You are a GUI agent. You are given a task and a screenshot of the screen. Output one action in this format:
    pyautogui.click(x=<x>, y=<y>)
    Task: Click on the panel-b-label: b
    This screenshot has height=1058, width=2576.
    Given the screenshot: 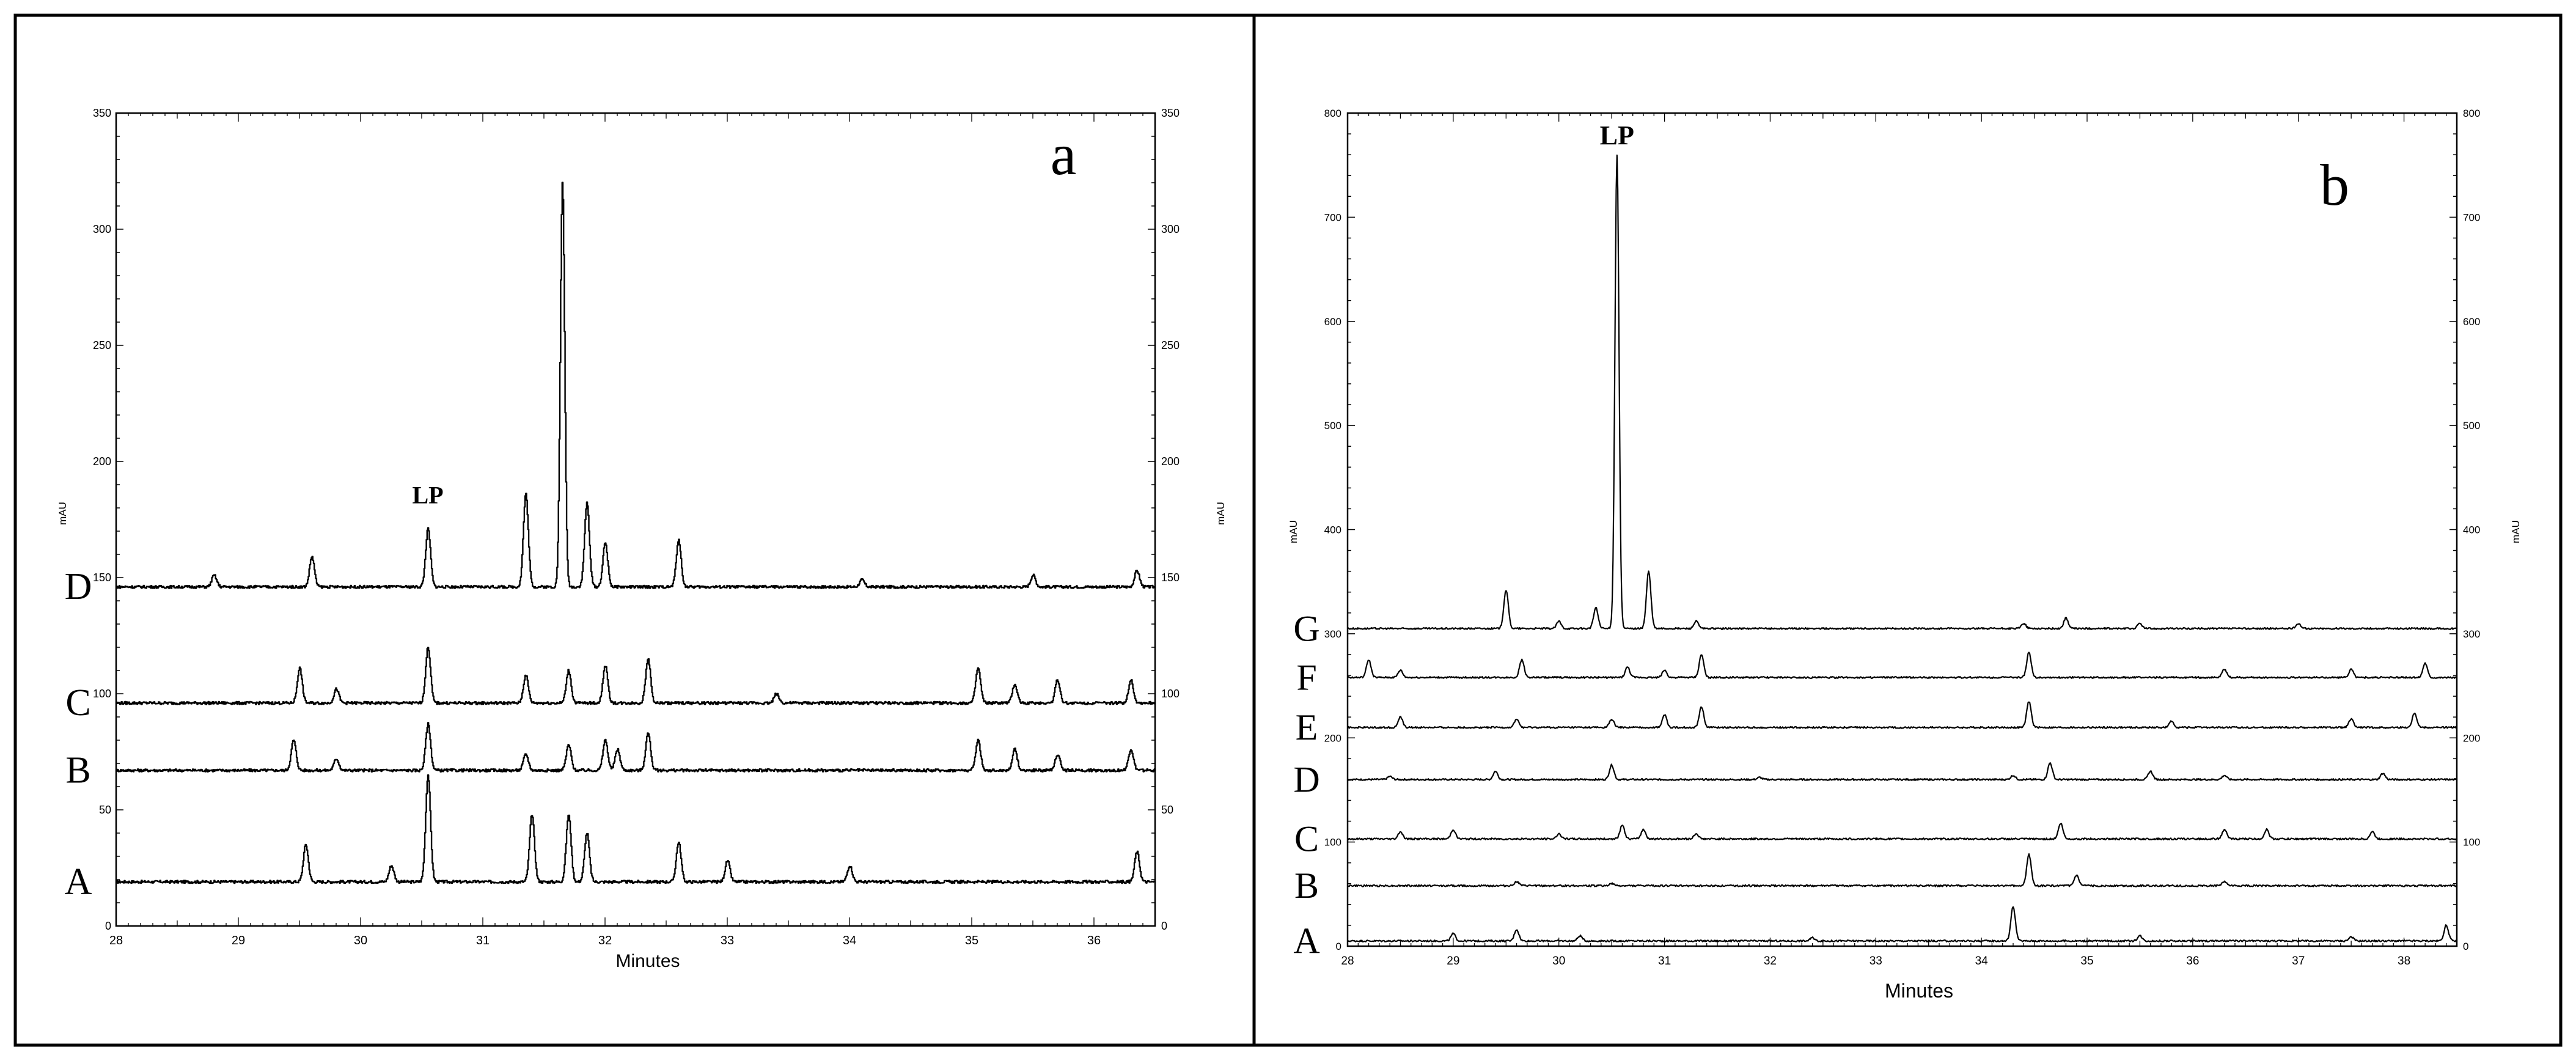 What is the action you would take?
    pyautogui.click(x=2334, y=185)
    